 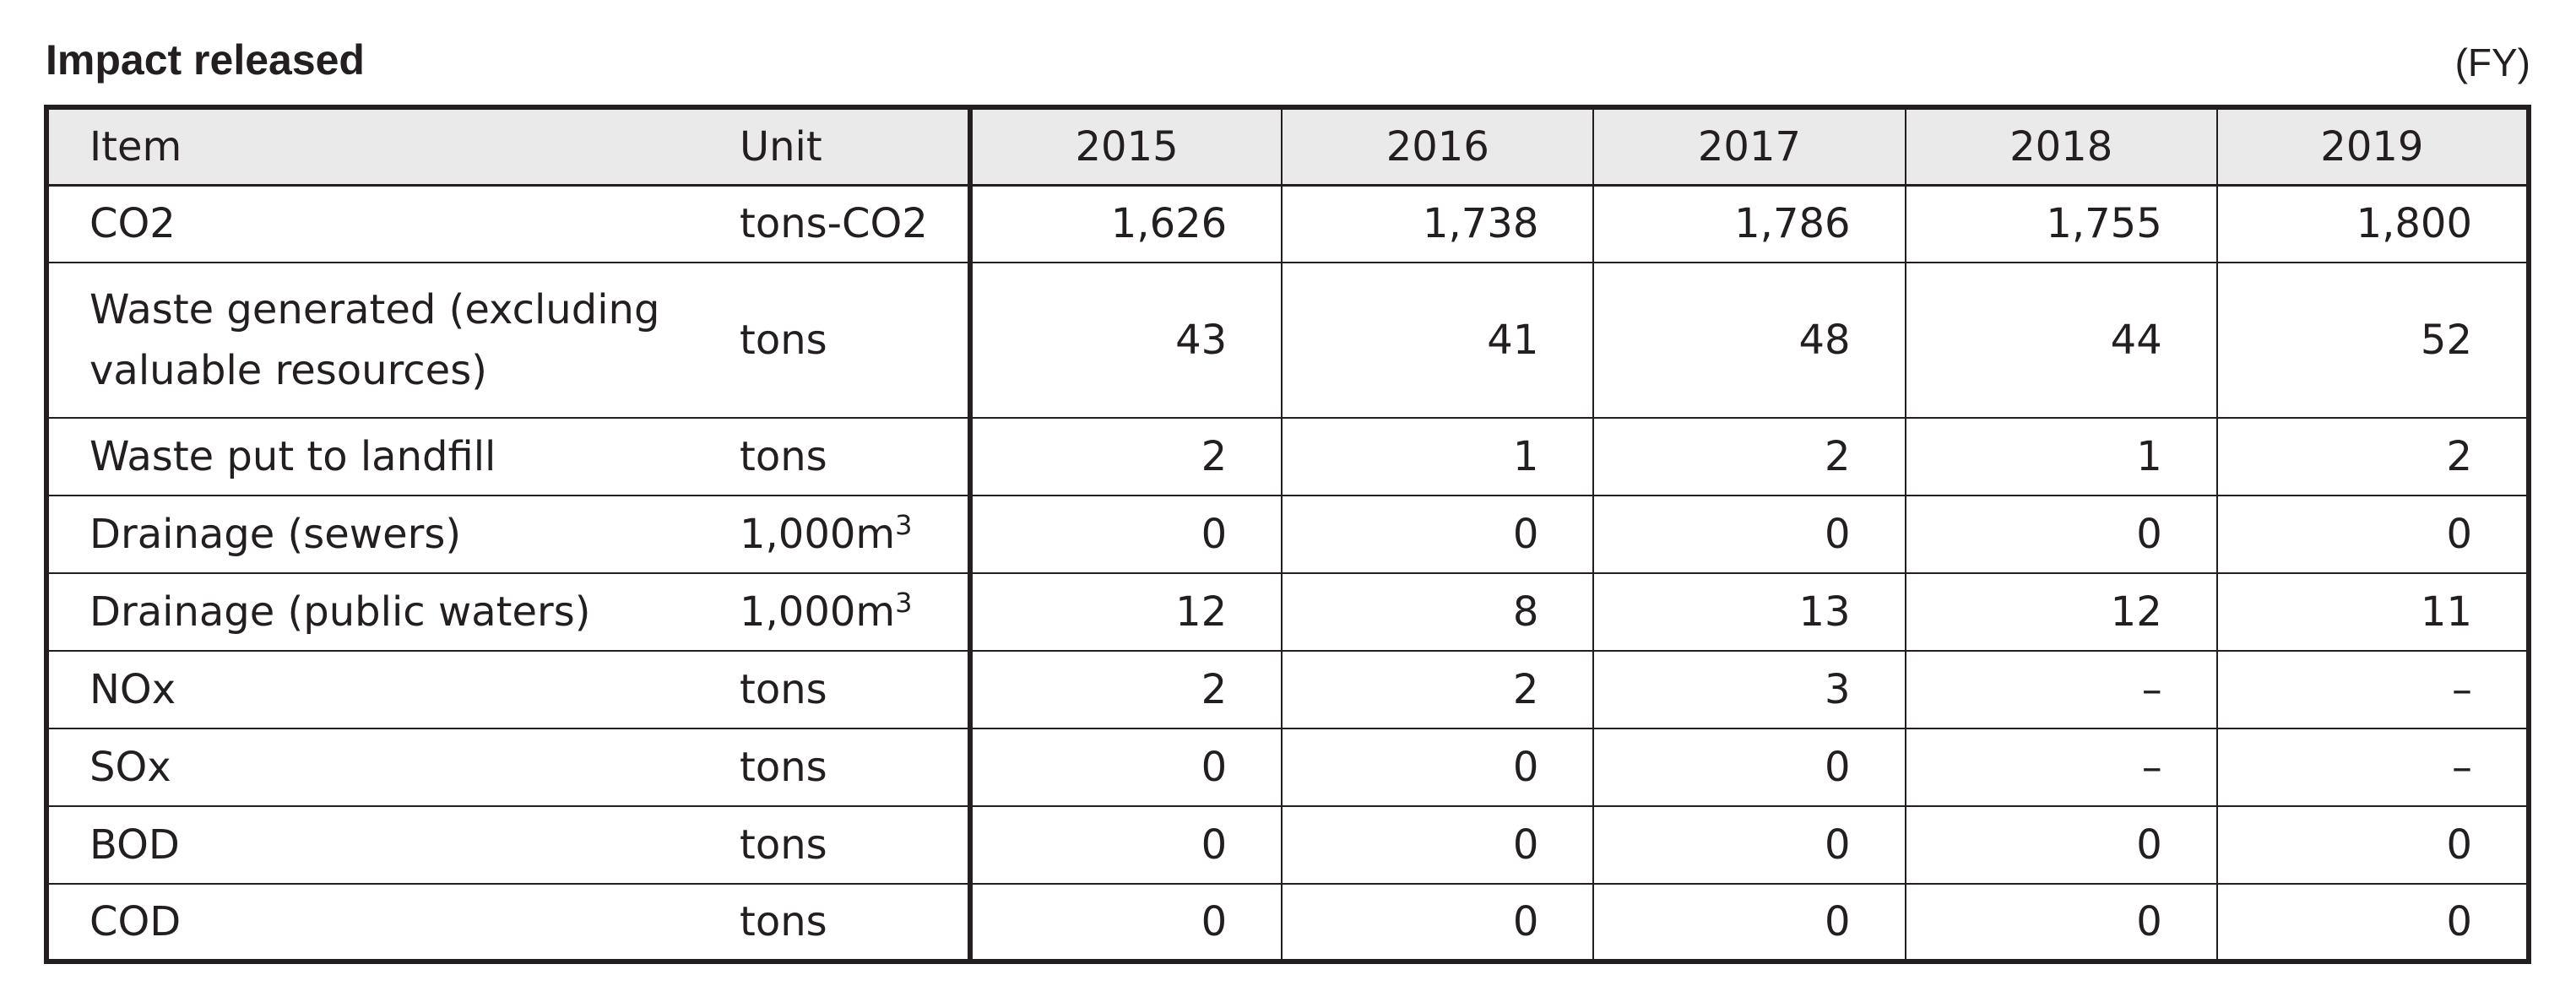 What do you see at coordinates (2372, 612) in the screenshot?
I see `value-cell-2019: 11` at bounding box center [2372, 612].